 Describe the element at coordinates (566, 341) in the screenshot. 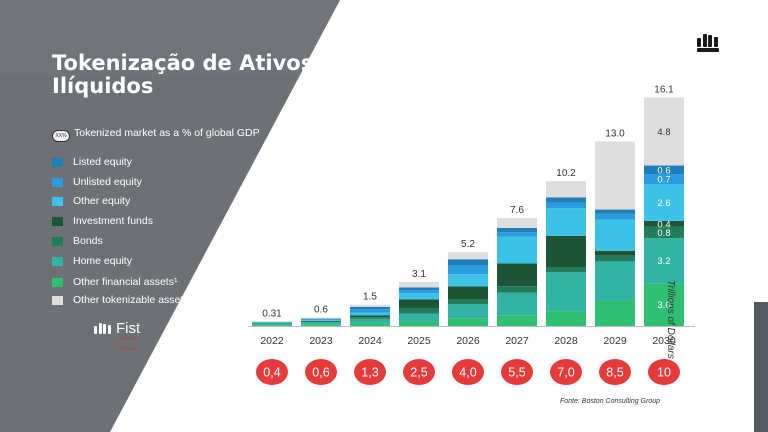

I see `x-tick-label: 2028` at that location.